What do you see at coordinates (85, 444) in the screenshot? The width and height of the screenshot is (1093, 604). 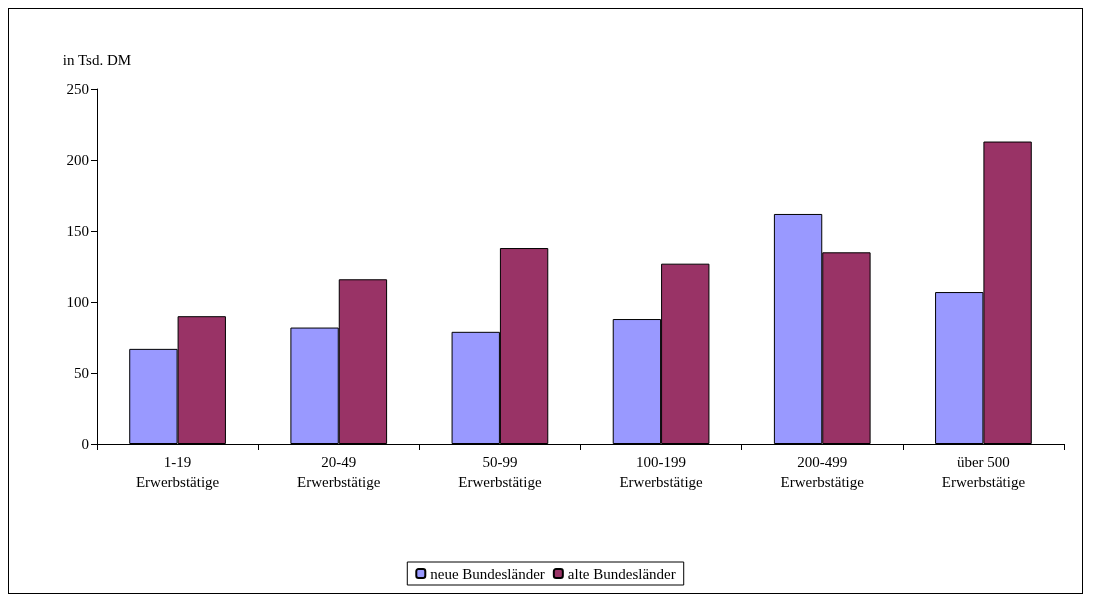 I see `y-tick-label: 0` at bounding box center [85, 444].